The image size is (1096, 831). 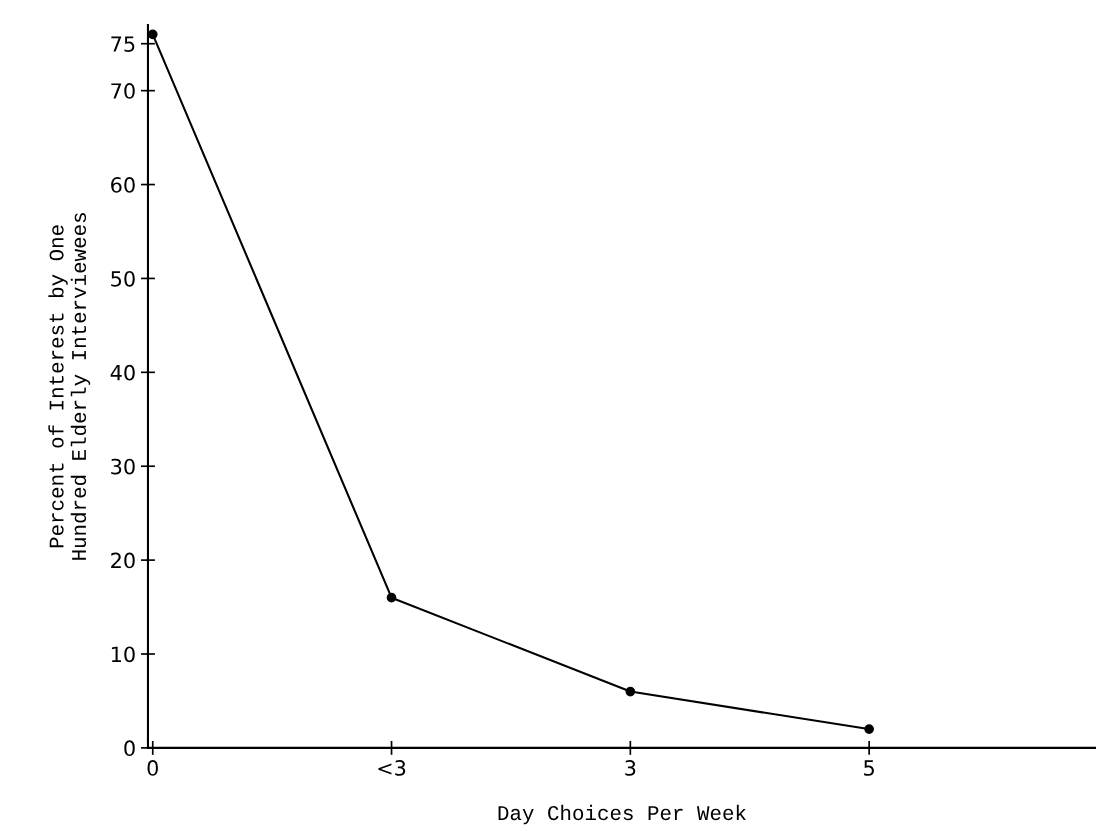 What do you see at coordinates (630, 768) in the screenshot?
I see `x-tick-label: 3` at bounding box center [630, 768].